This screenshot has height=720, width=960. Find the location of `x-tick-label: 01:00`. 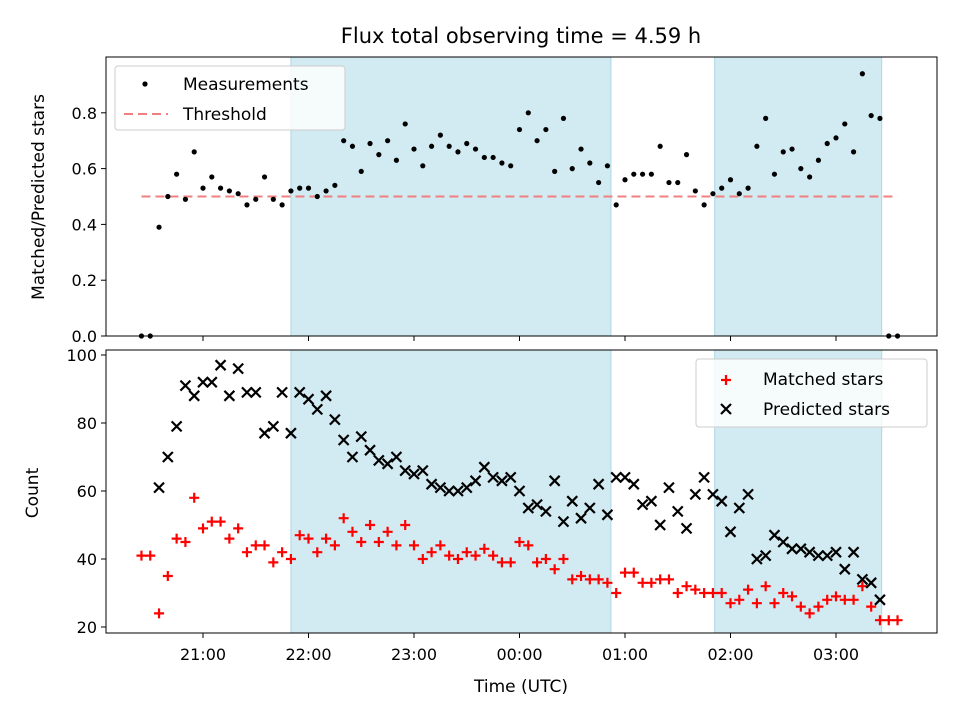

x-tick-label: 01:00 is located at coordinates (625, 654).